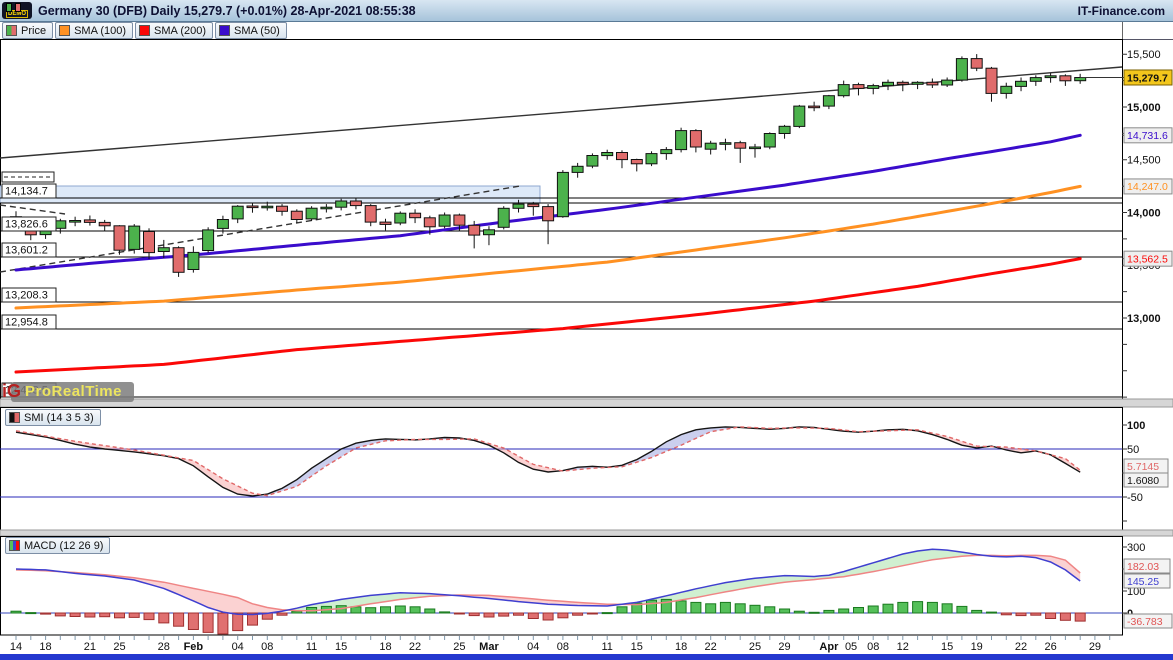 This screenshot has height=660, width=1173. I want to click on price-scale-label: 13,000, so click(1144, 319).